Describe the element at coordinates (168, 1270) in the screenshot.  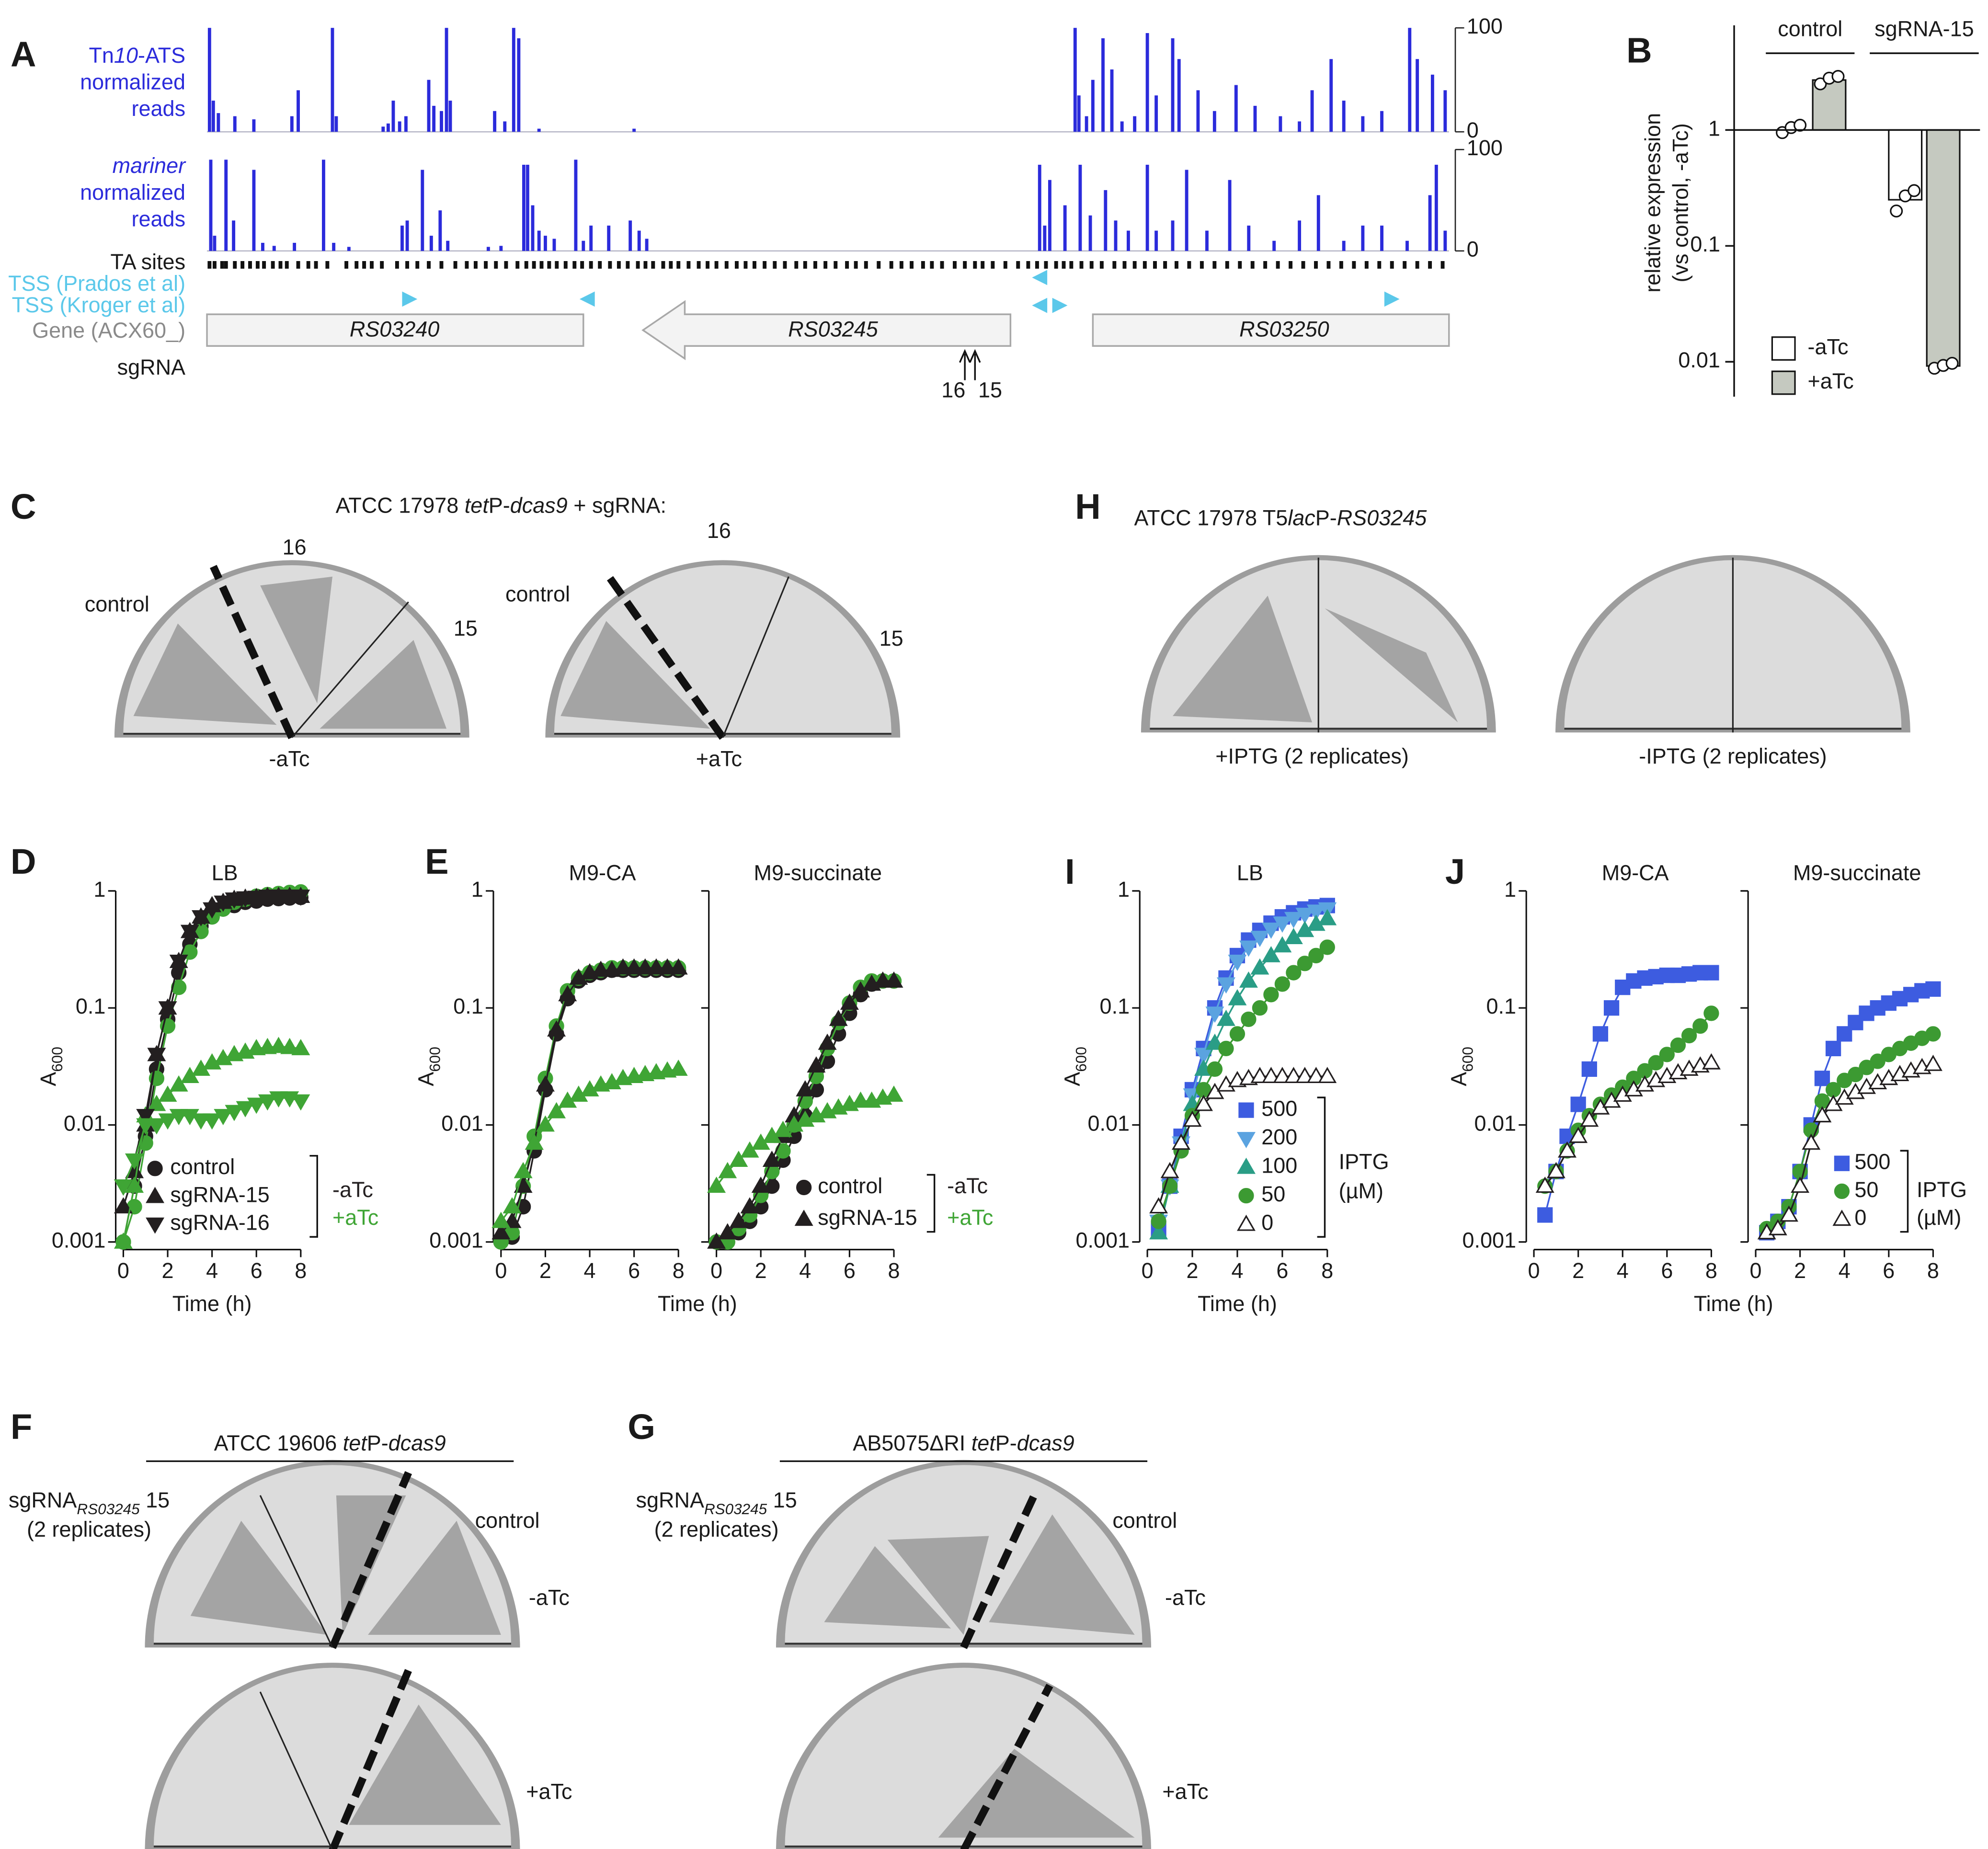
I see `x-tick-label: 2` at that location.